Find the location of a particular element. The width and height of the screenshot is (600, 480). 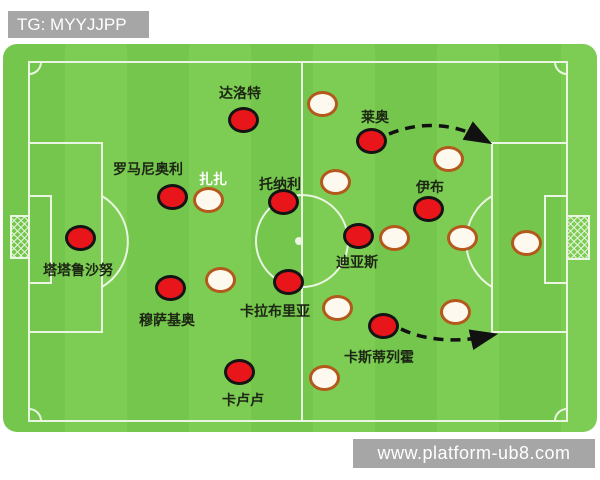

player-name-label: 迪亚斯 is located at coordinates (357, 262).